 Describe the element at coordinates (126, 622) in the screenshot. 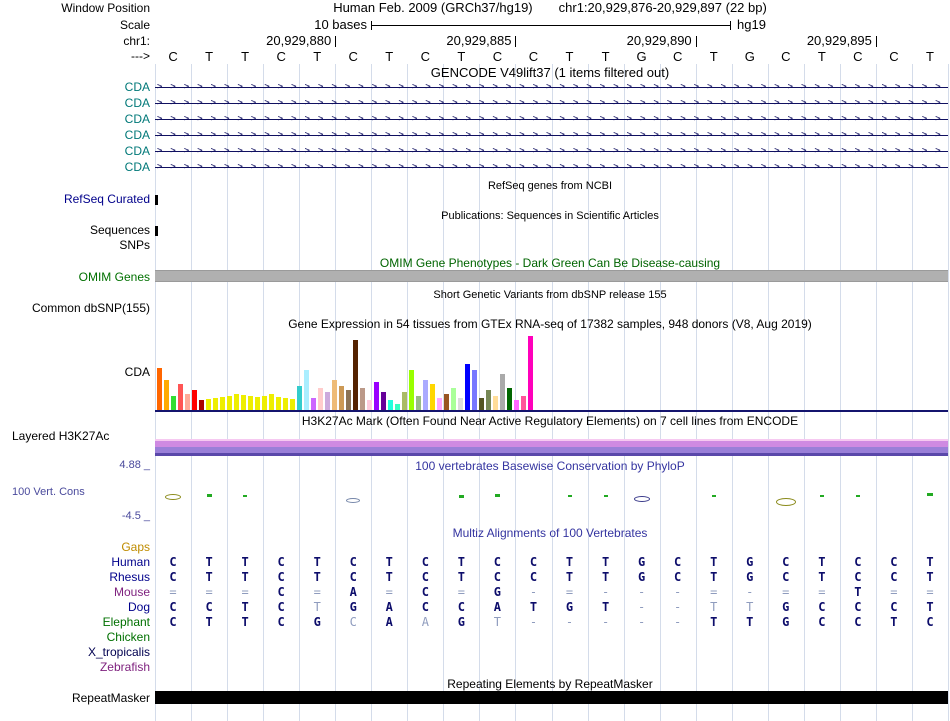

I see `species-label-elephant: Elephant` at that location.